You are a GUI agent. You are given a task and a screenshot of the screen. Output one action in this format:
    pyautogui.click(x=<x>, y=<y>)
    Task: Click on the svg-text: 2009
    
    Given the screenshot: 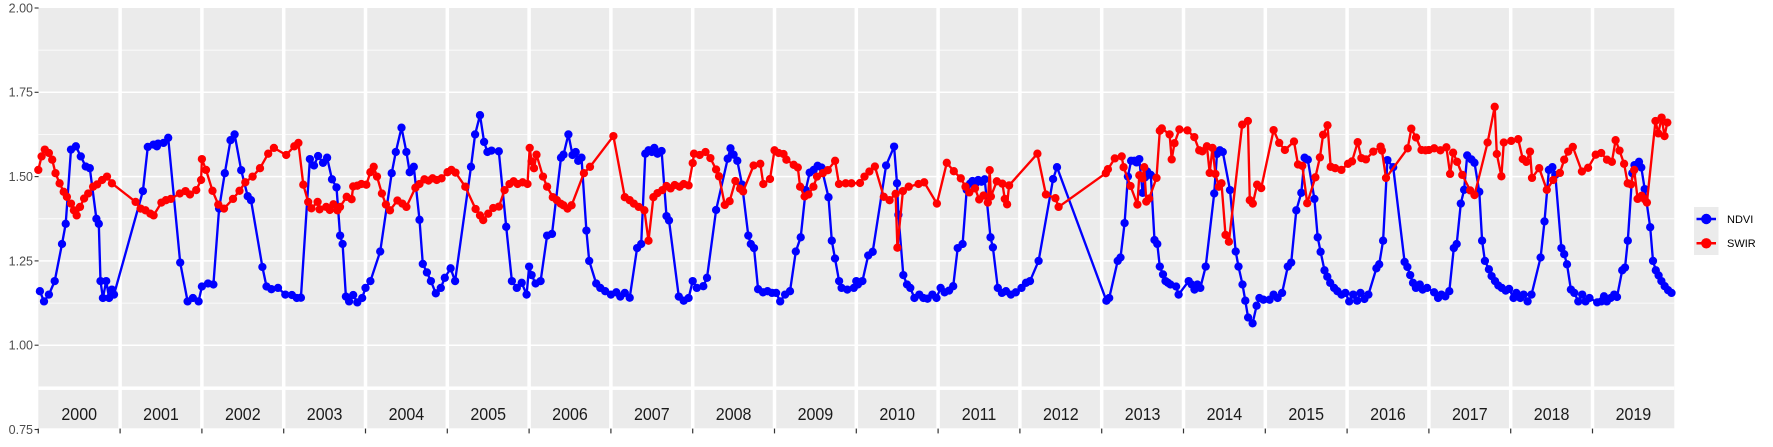 What is the action you would take?
    pyautogui.click(x=816, y=414)
    